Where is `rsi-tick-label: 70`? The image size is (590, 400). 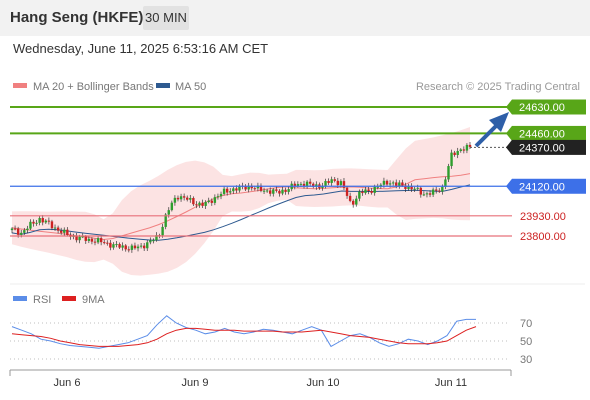 rsi-tick-label: 70 is located at coordinates (526, 324).